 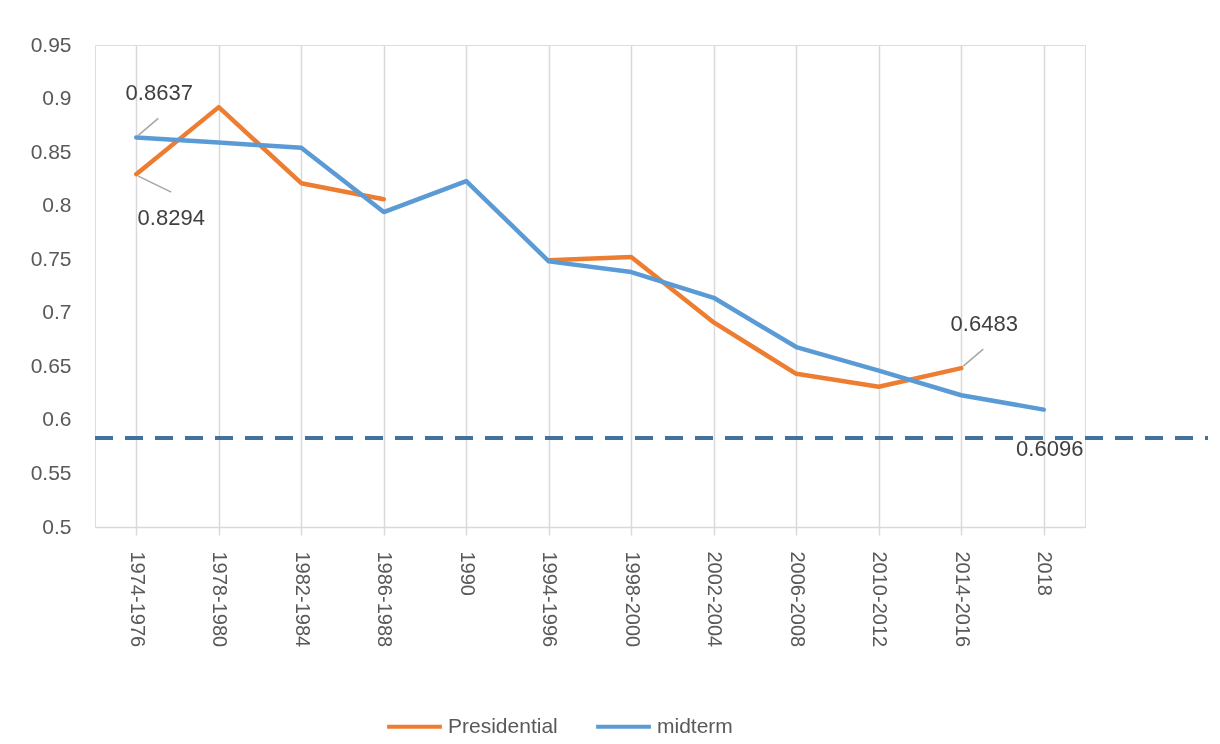 What do you see at coordinates (57, 205) in the screenshot?
I see `y-tick-label: 0.8` at bounding box center [57, 205].